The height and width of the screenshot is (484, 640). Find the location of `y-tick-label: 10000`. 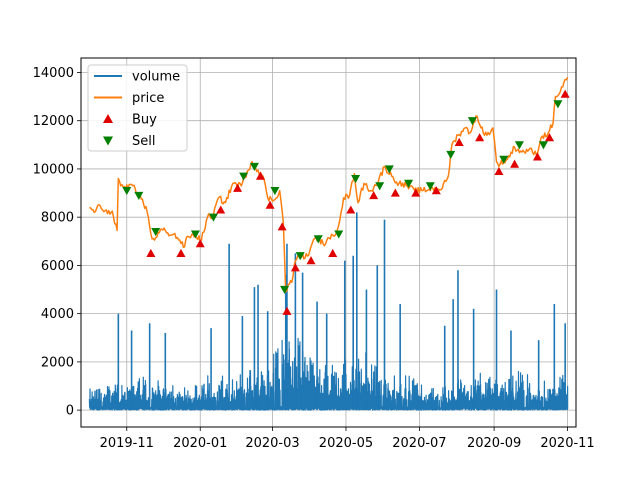

y-tick-label: 10000 is located at coordinates (53, 169).